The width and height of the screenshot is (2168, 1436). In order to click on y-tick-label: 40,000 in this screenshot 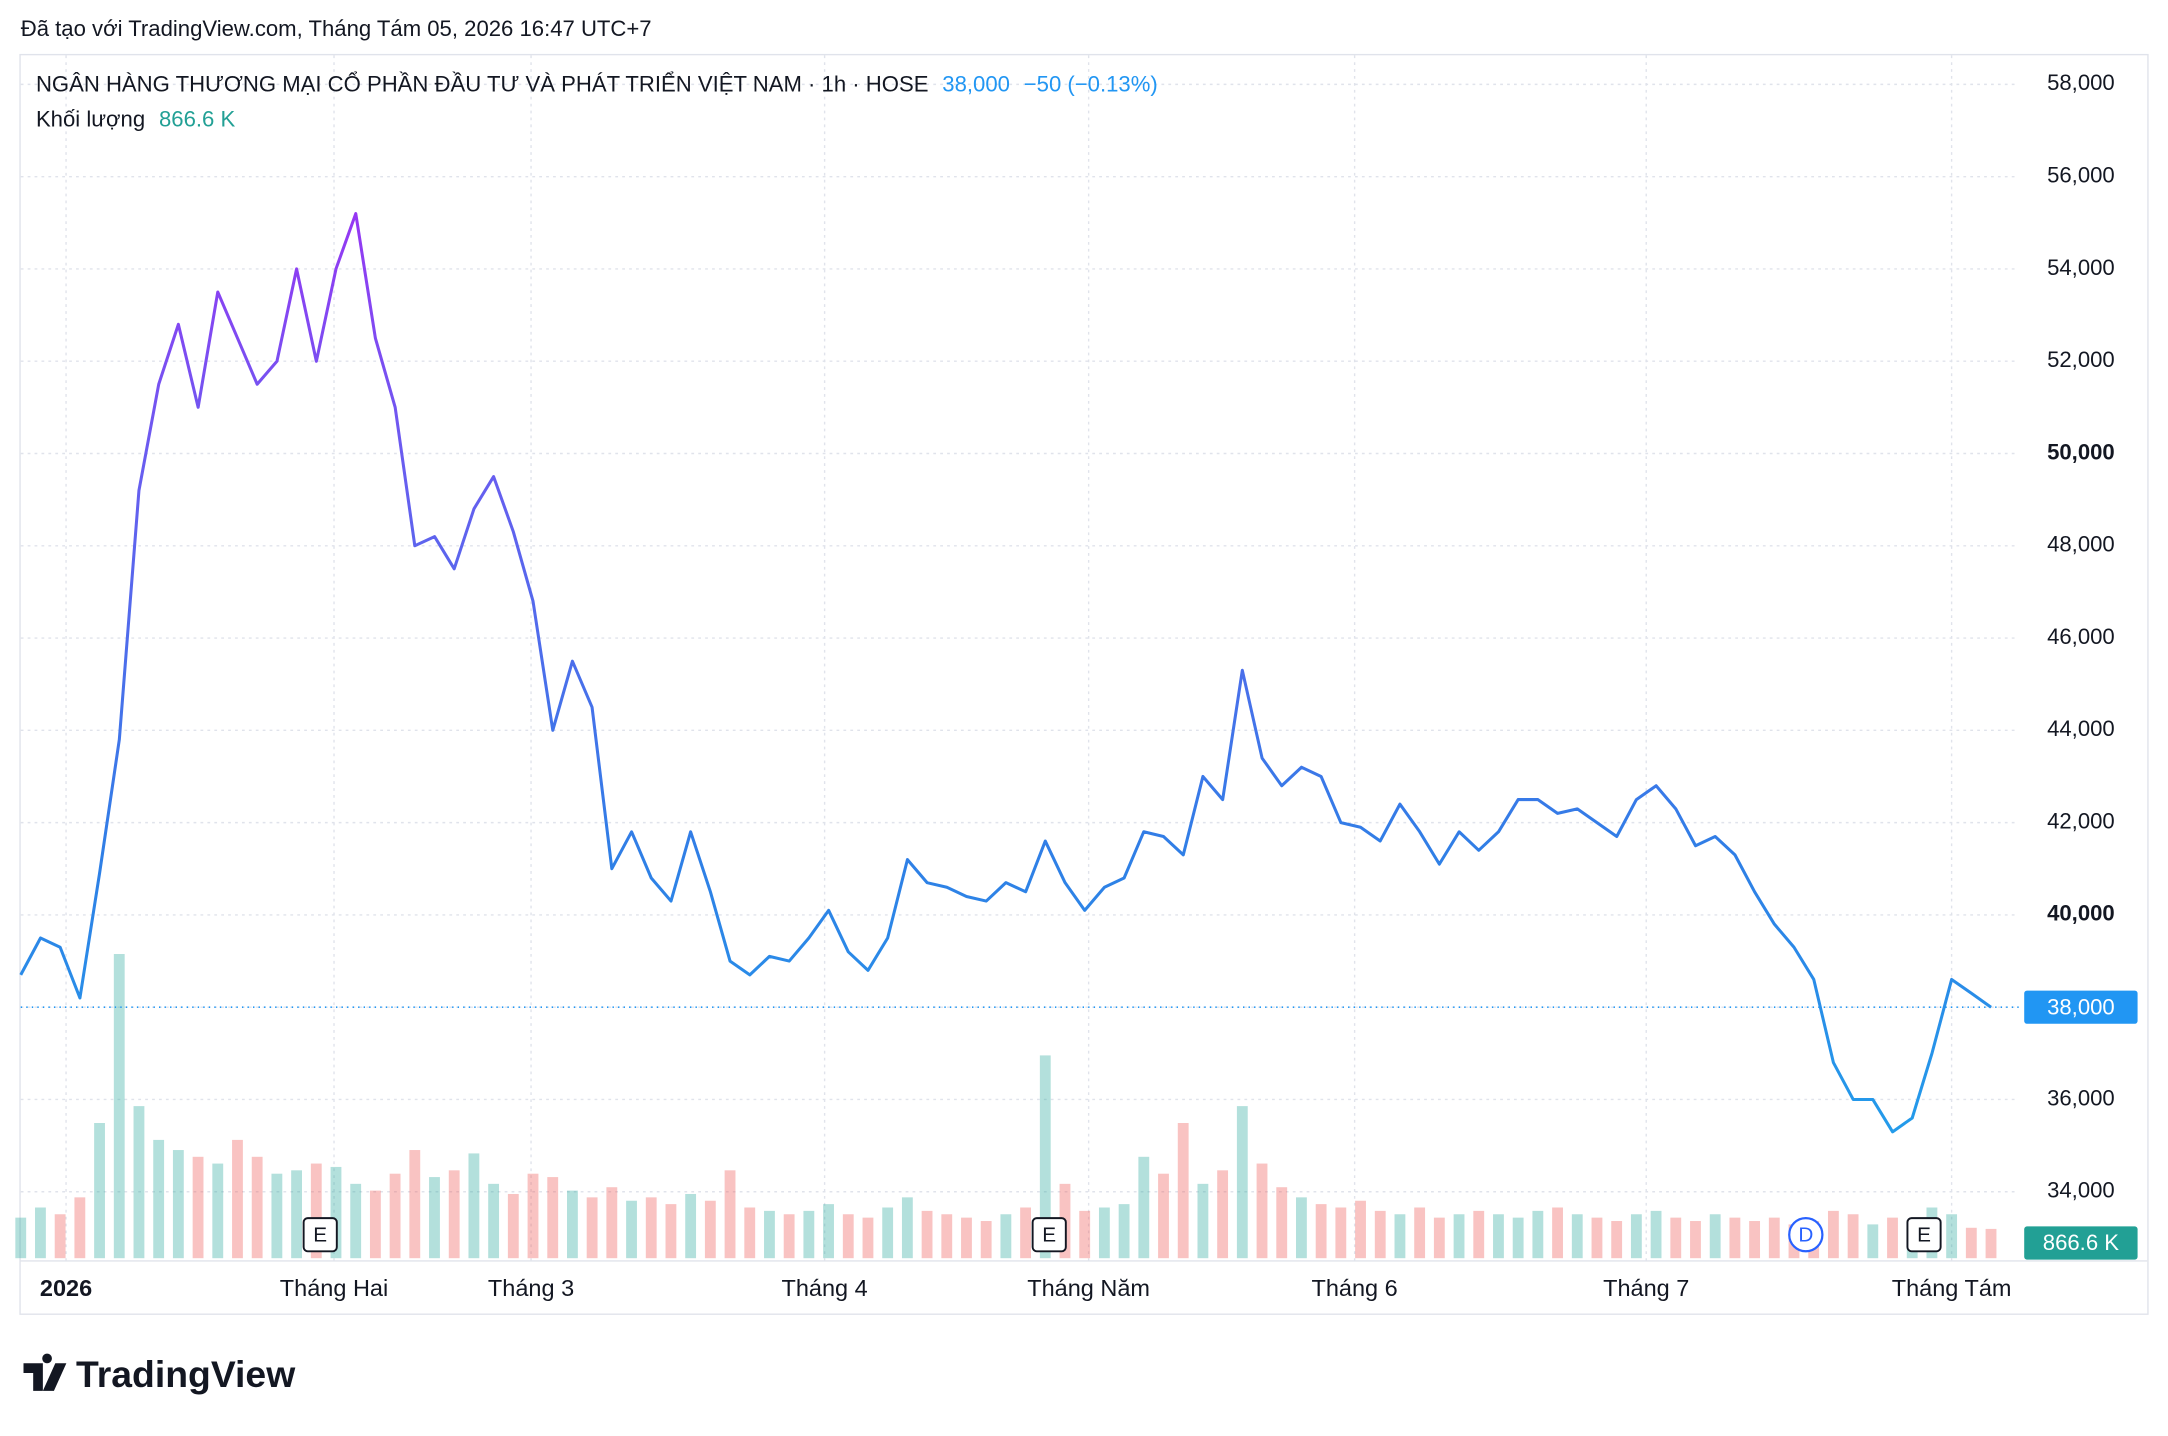, I will do `click(2081, 913)`.